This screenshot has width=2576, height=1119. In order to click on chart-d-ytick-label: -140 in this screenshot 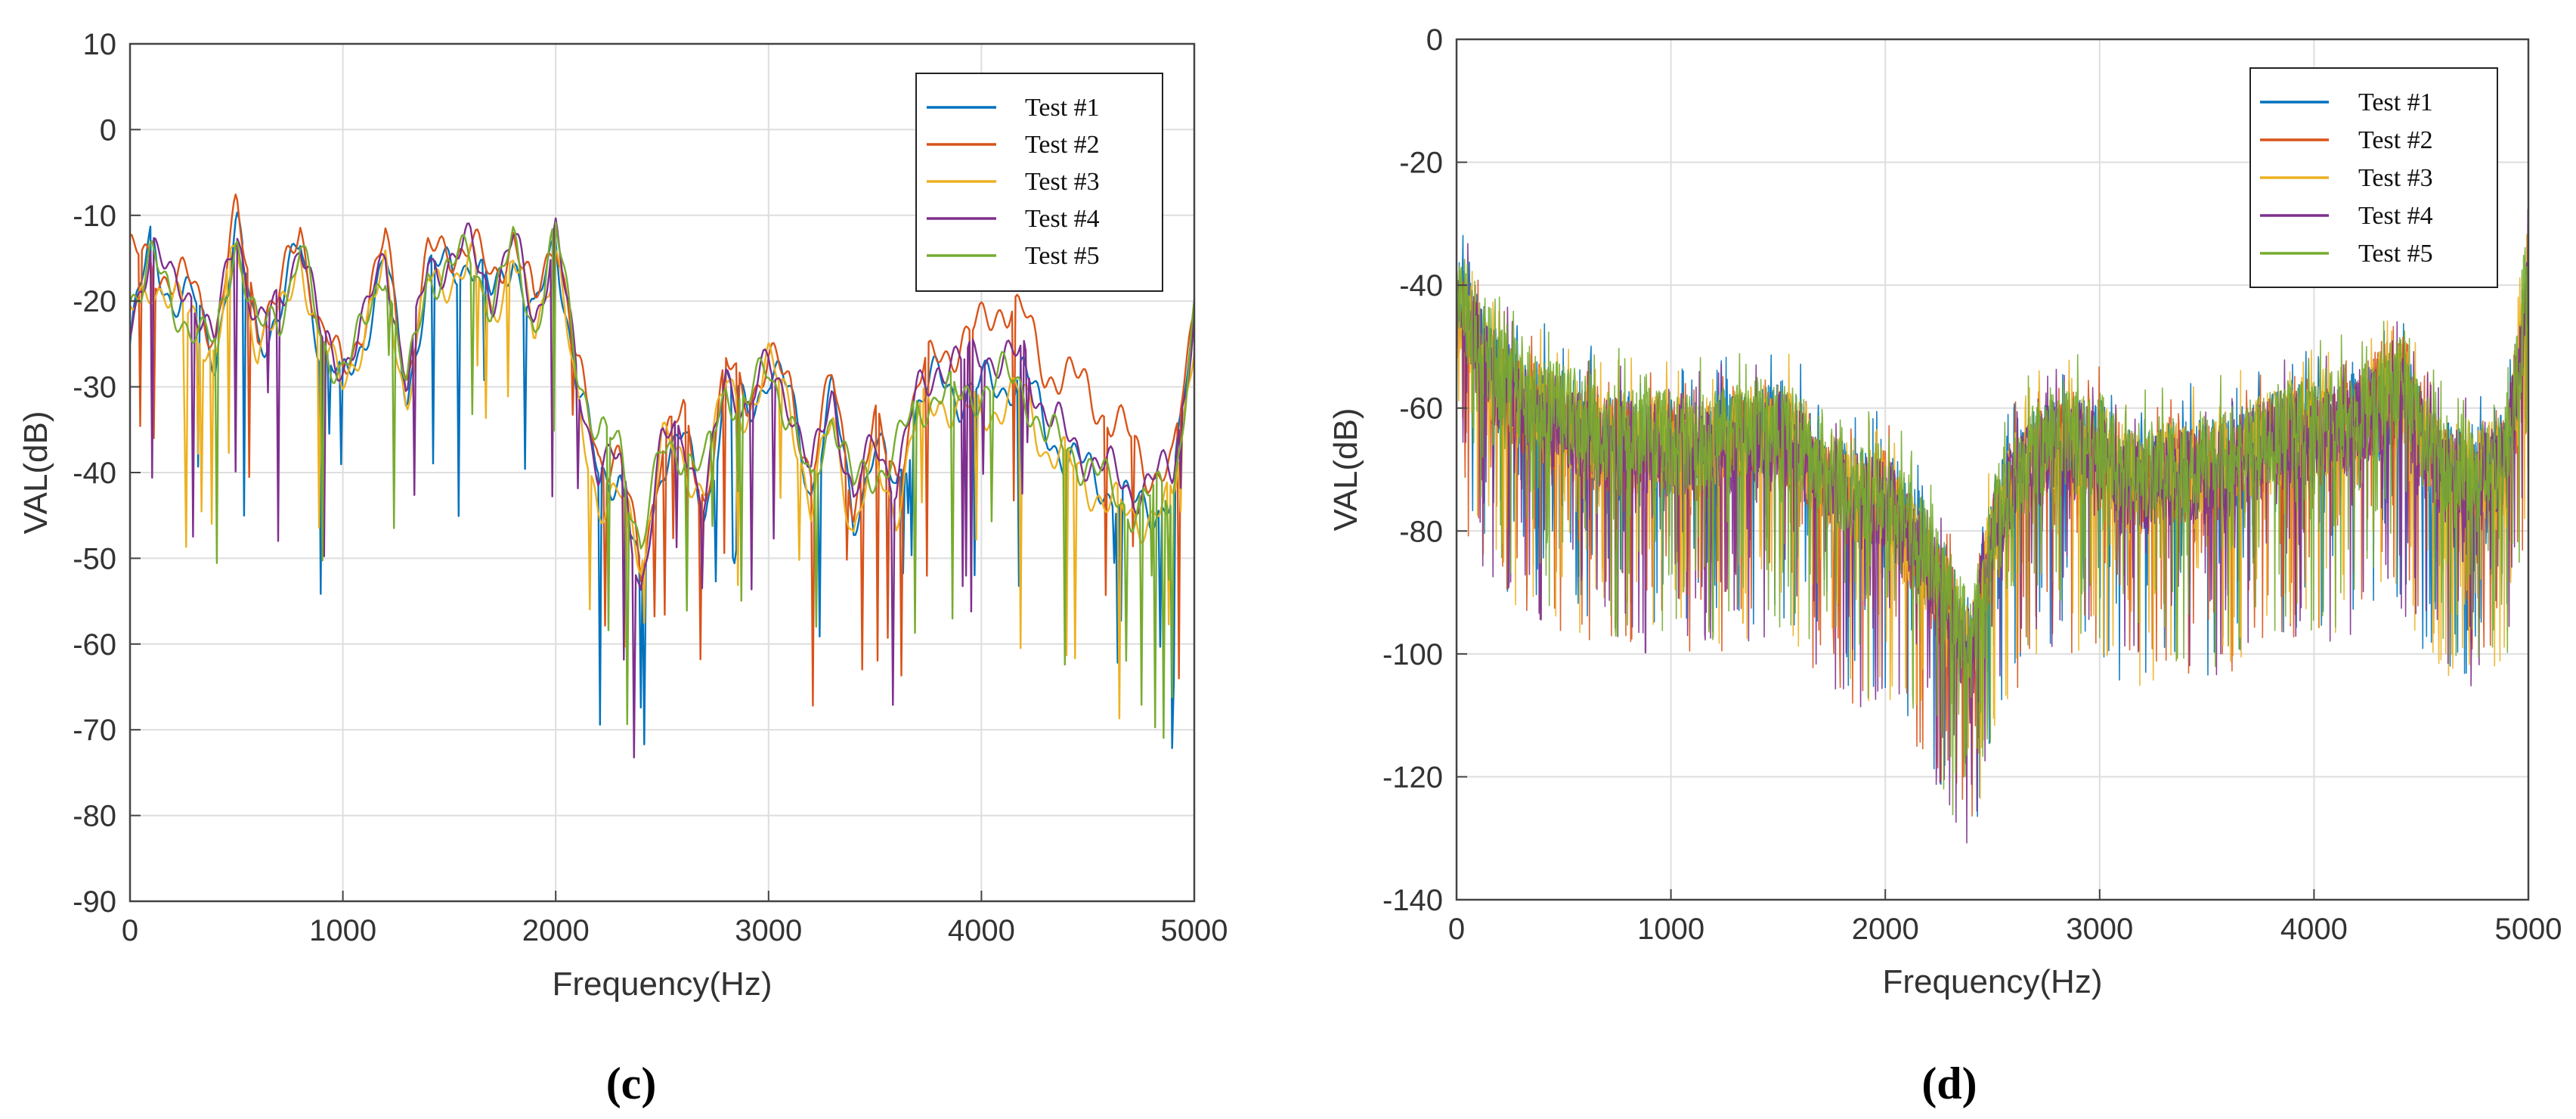, I will do `click(1412, 900)`.